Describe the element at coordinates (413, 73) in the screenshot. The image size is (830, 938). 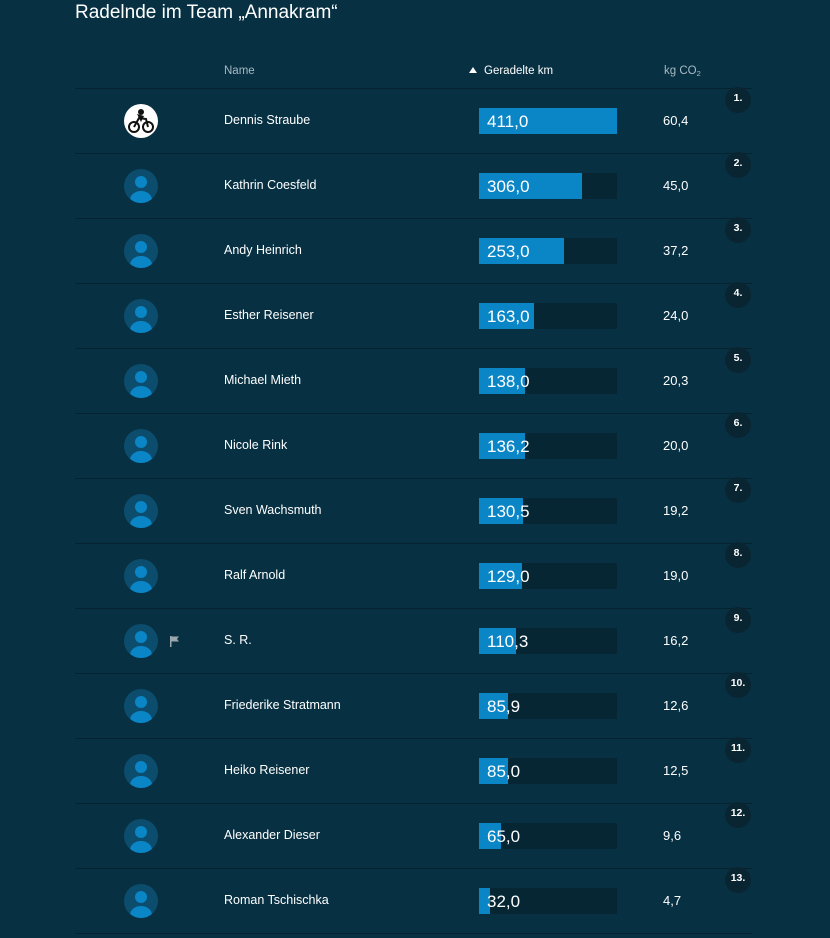
I see `table-header: Name Geradelte km kg CO2` at that location.